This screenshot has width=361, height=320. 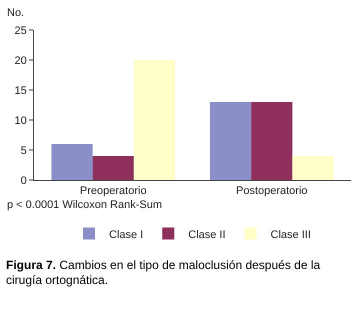 What do you see at coordinates (163, 272) in the screenshot?
I see `text: Figura 7. Cambios en el tipo de maloclusión después de la cirugía ortognática.` at bounding box center [163, 272].